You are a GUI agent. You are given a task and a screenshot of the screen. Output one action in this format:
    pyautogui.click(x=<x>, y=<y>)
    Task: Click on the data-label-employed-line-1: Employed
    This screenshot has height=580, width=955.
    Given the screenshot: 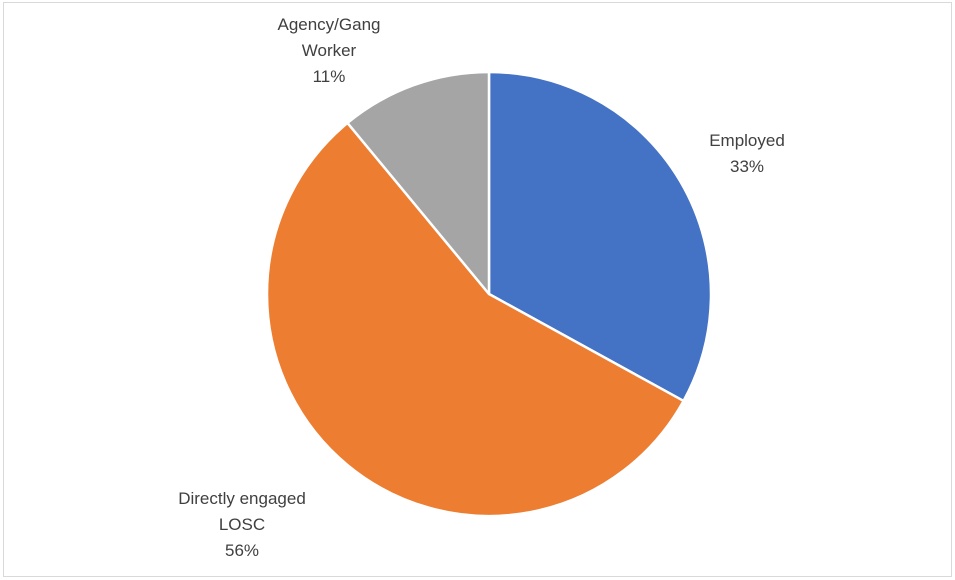 What is the action you would take?
    pyautogui.click(x=747, y=140)
    